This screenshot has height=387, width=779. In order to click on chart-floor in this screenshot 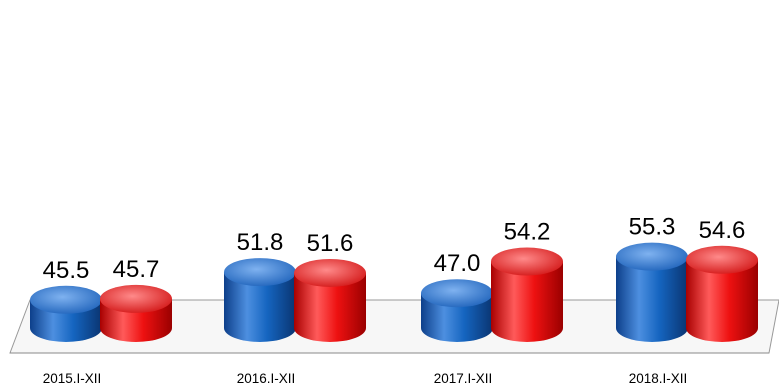, I will do `click(394, 326)`.